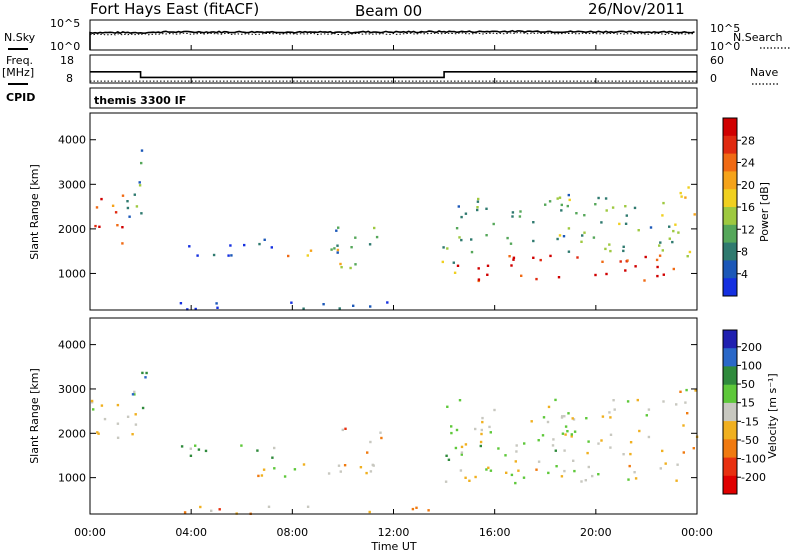 The width and height of the screenshot is (800, 554). What do you see at coordinates (758, 37) in the screenshot?
I see `nsearch-label: N.Search` at bounding box center [758, 37].